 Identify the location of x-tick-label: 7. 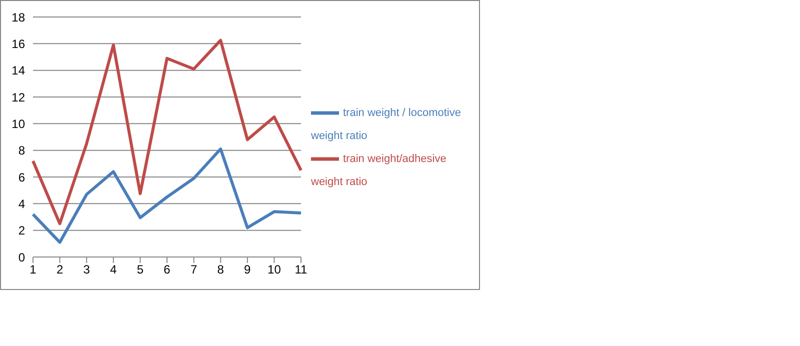
(194, 269).